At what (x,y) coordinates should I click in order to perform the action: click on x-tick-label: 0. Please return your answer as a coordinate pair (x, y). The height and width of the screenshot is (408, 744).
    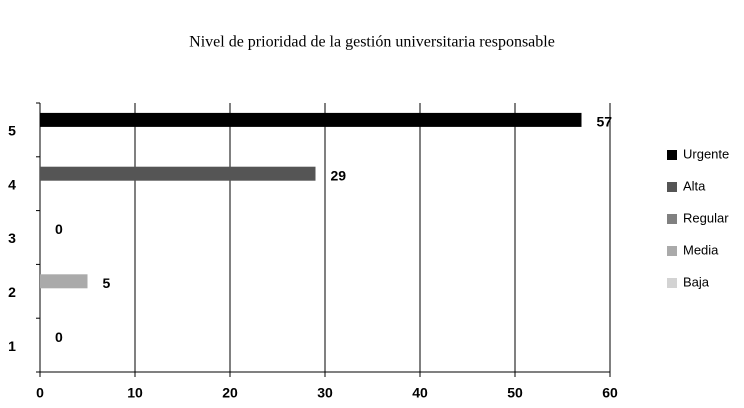
    Looking at the image, I should click on (40, 393).